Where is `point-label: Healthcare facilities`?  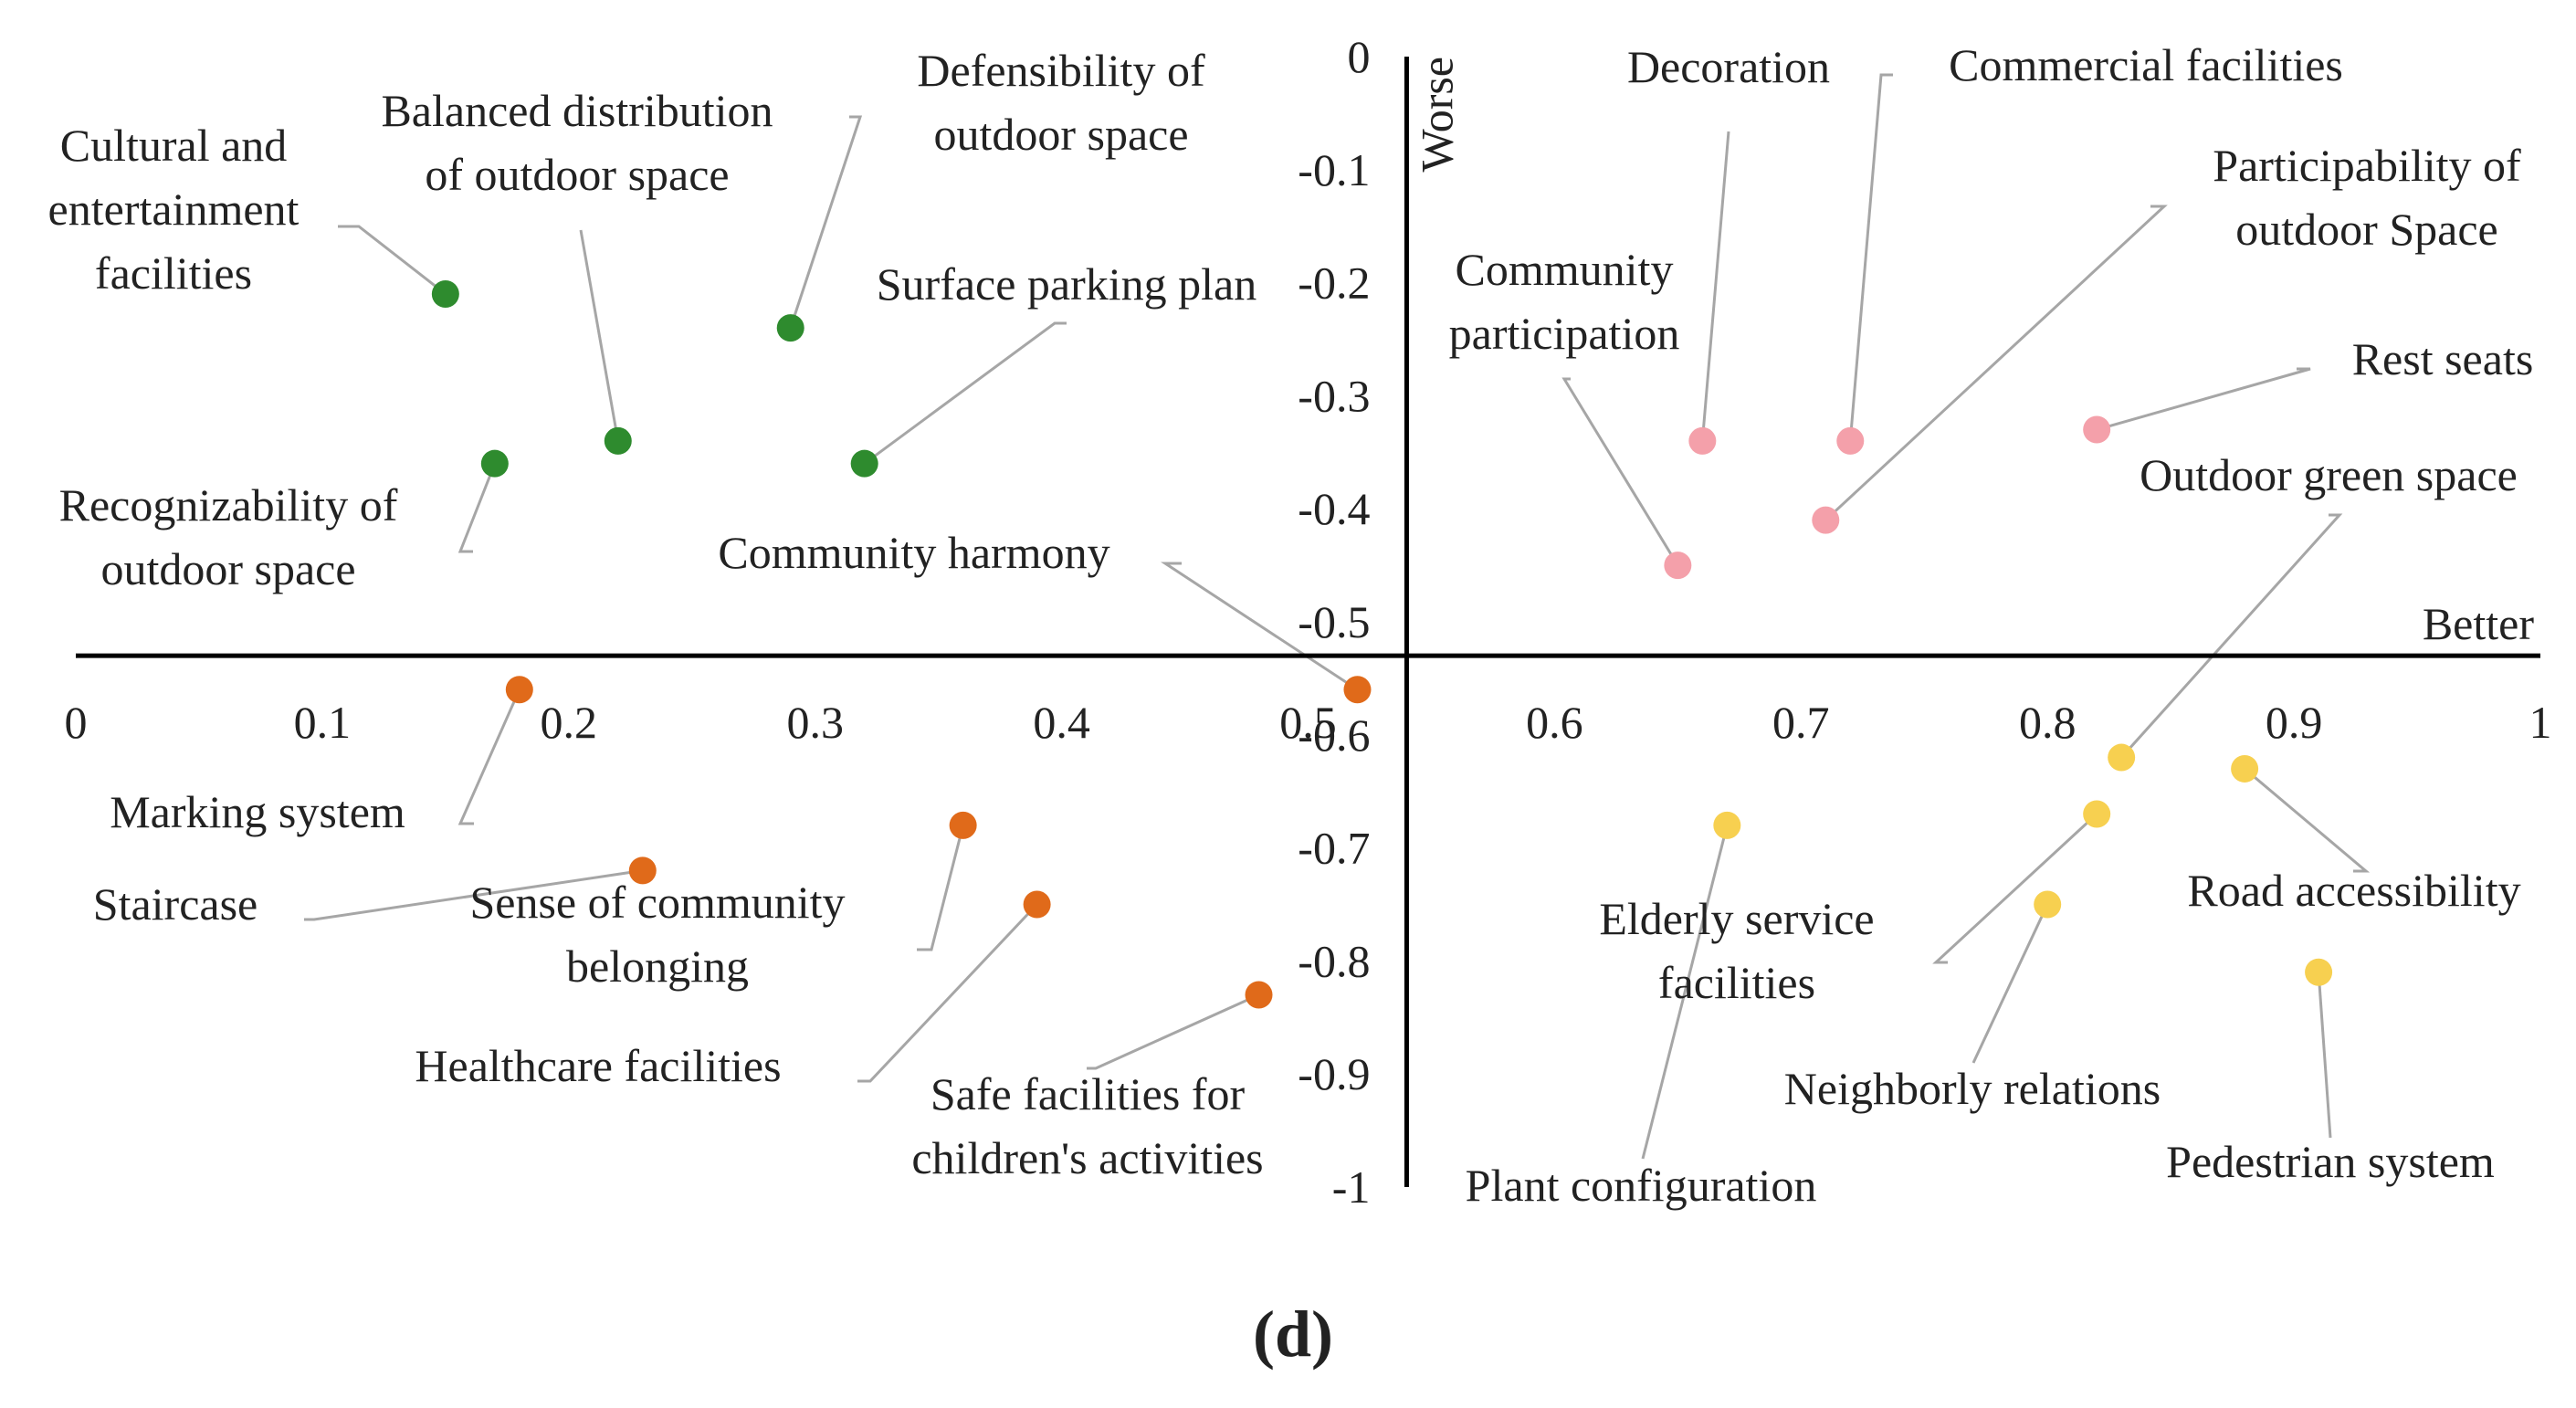 point-label: Healthcare facilities is located at coordinates (598, 1065).